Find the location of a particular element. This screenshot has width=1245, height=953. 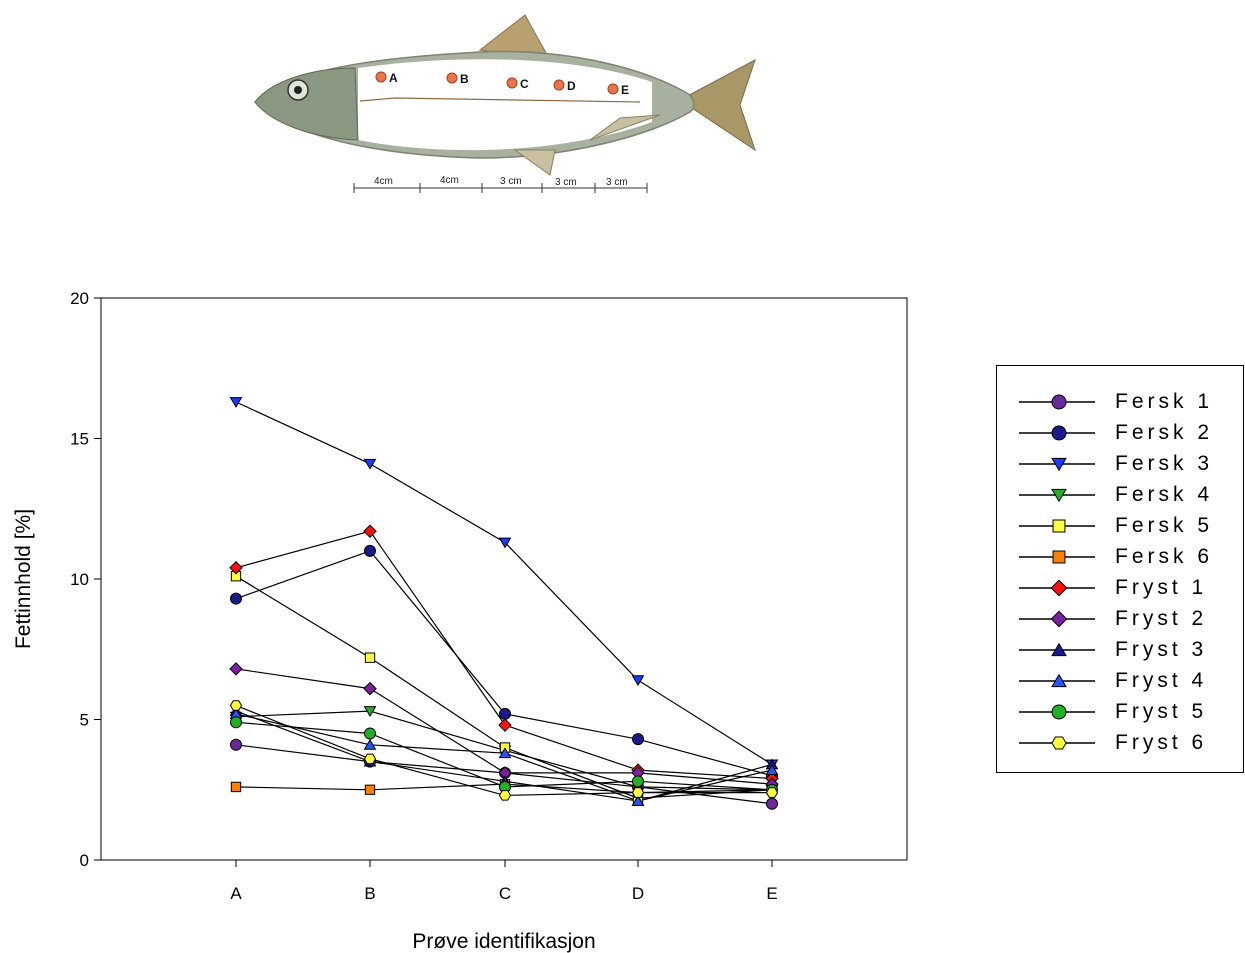

legend-item-fryst-5: Fryst 5 is located at coordinates (1129, 712).